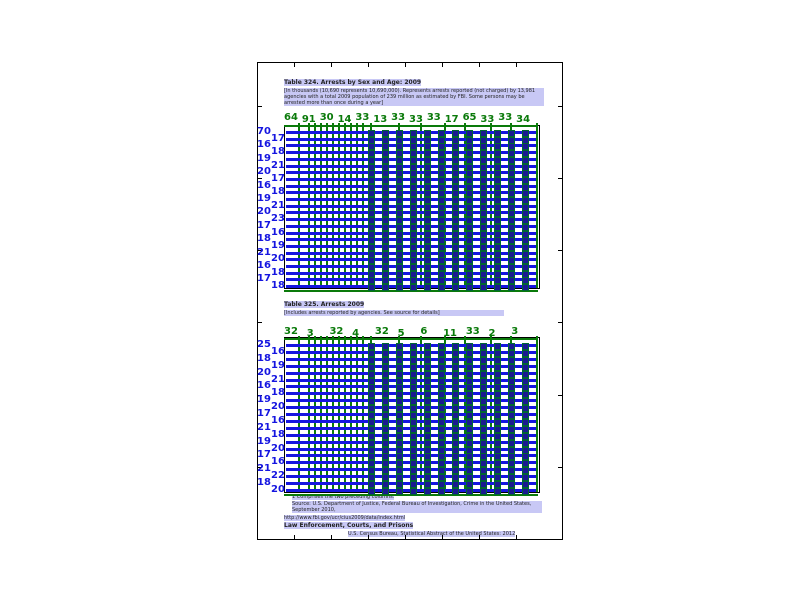  Describe the element at coordinates (264, 400) in the screenshot. I see `row-label: 19` at that location.